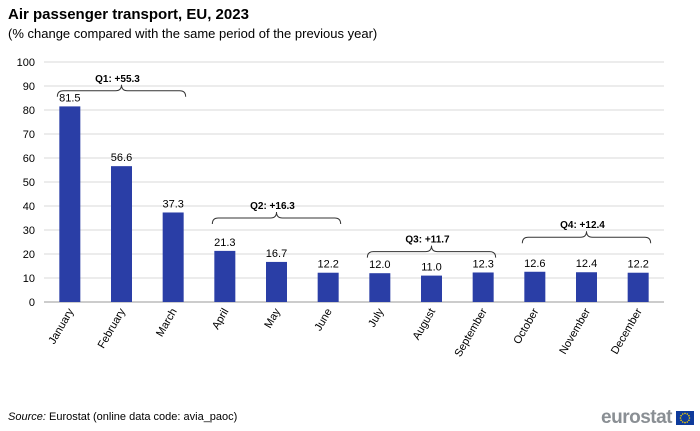 The image size is (700, 431). I want to click on bar-august, so click(431, 288).